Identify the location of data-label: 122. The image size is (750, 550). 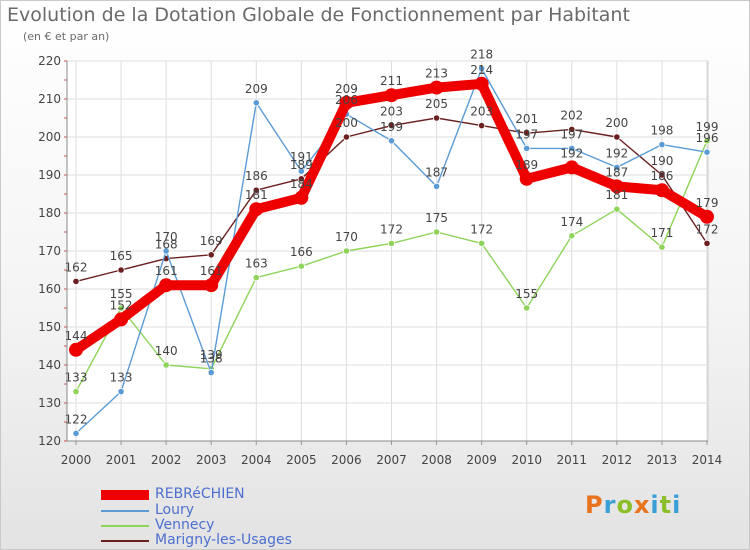
(76, 419).